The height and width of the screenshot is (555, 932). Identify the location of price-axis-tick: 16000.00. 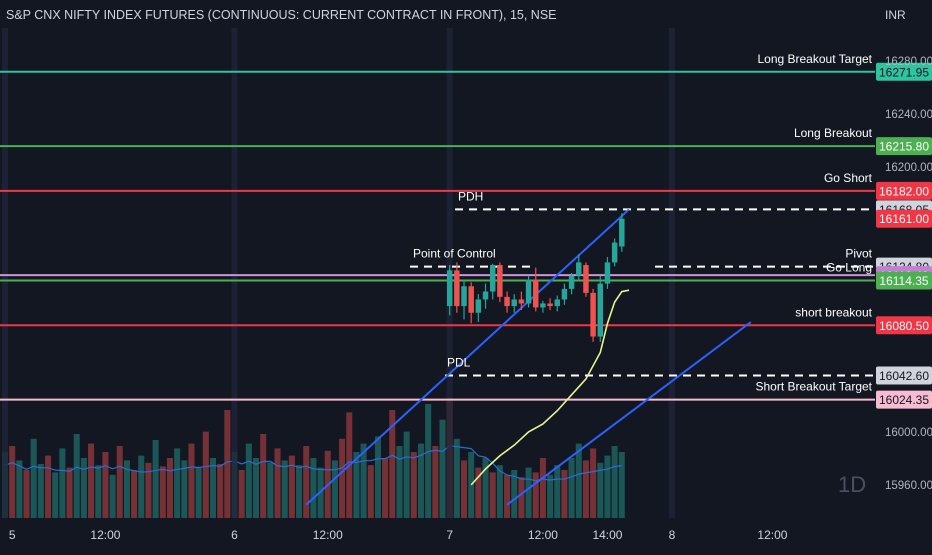
(908, 433).